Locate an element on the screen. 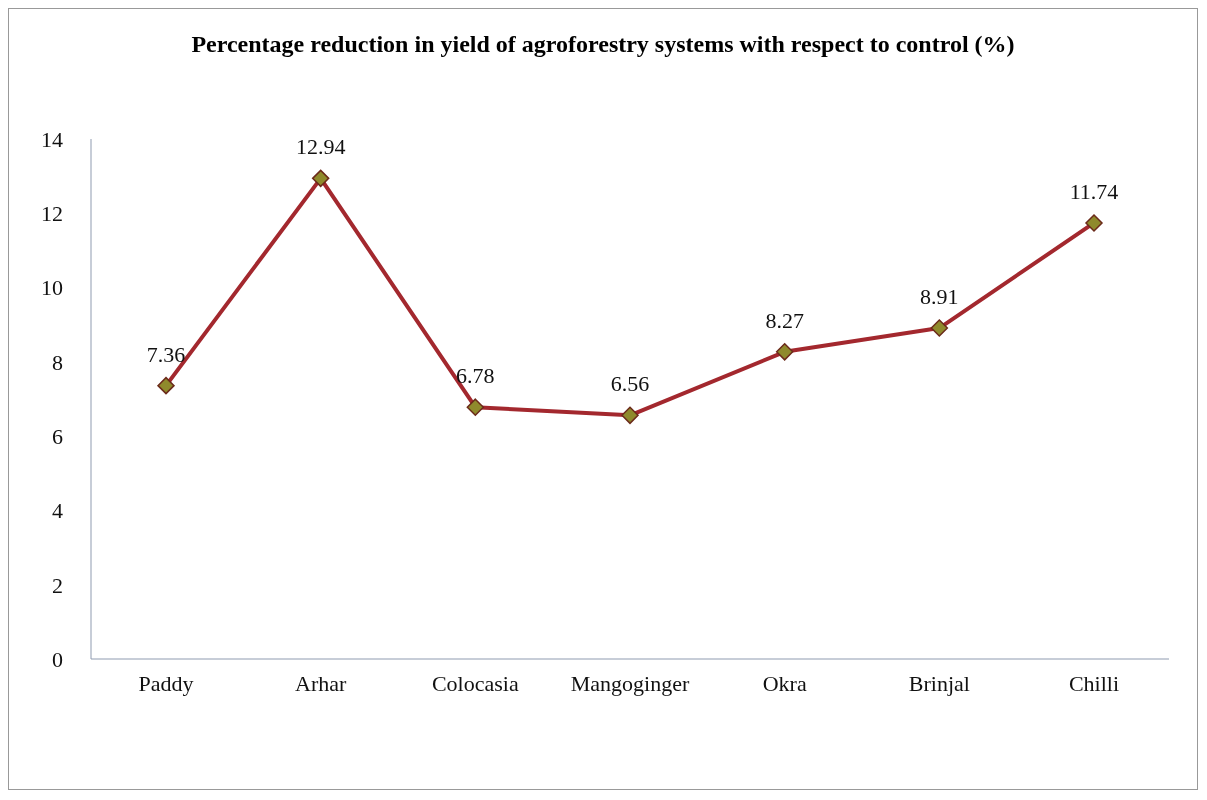  y-tick-label: 14 is located at coordinates (52, 139).